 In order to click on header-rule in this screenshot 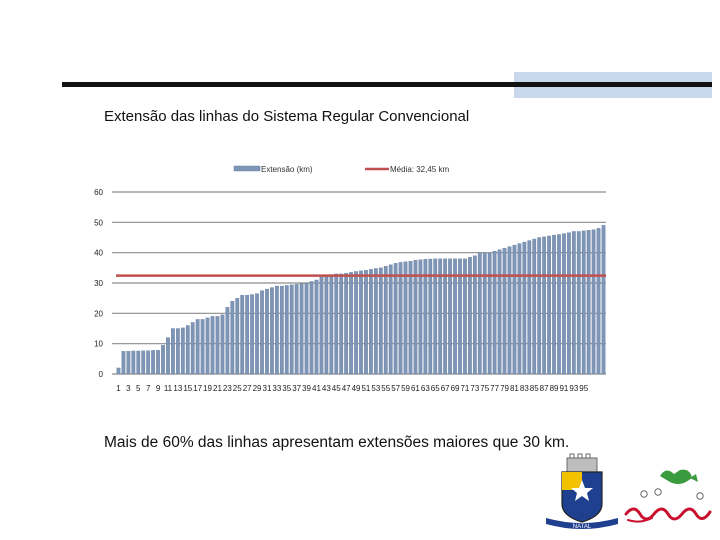, I will do `click(387, 84)`.